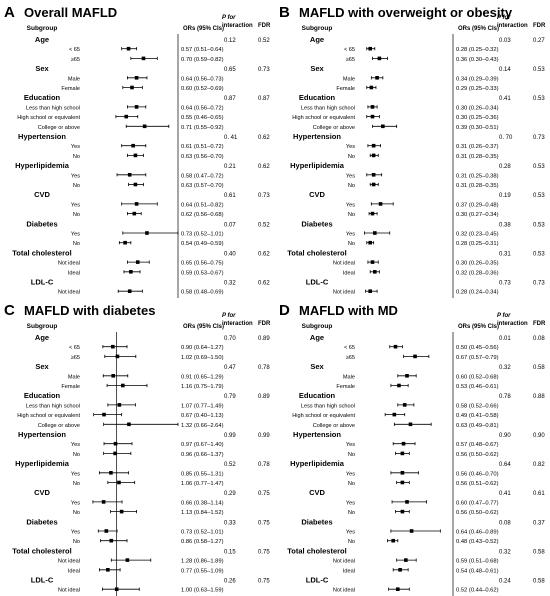 The width and height of the screenshot is (550, 596). What do you see at coordinates (477, 50) in the screenshot?
I see `or-value: 0.28 (0.25–0.32)` at bounding box center [477, 50].